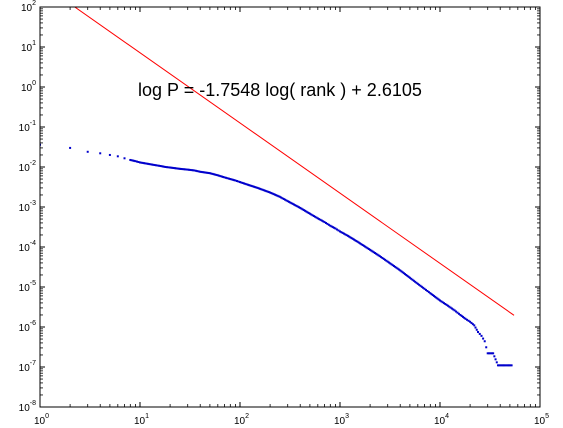 This screenshot has width=563, height=428. What do you see at coordinates (27, 167) in the screenshot?
I see `y-tick-label: 10⁻²` at bounding box center [27, 167].